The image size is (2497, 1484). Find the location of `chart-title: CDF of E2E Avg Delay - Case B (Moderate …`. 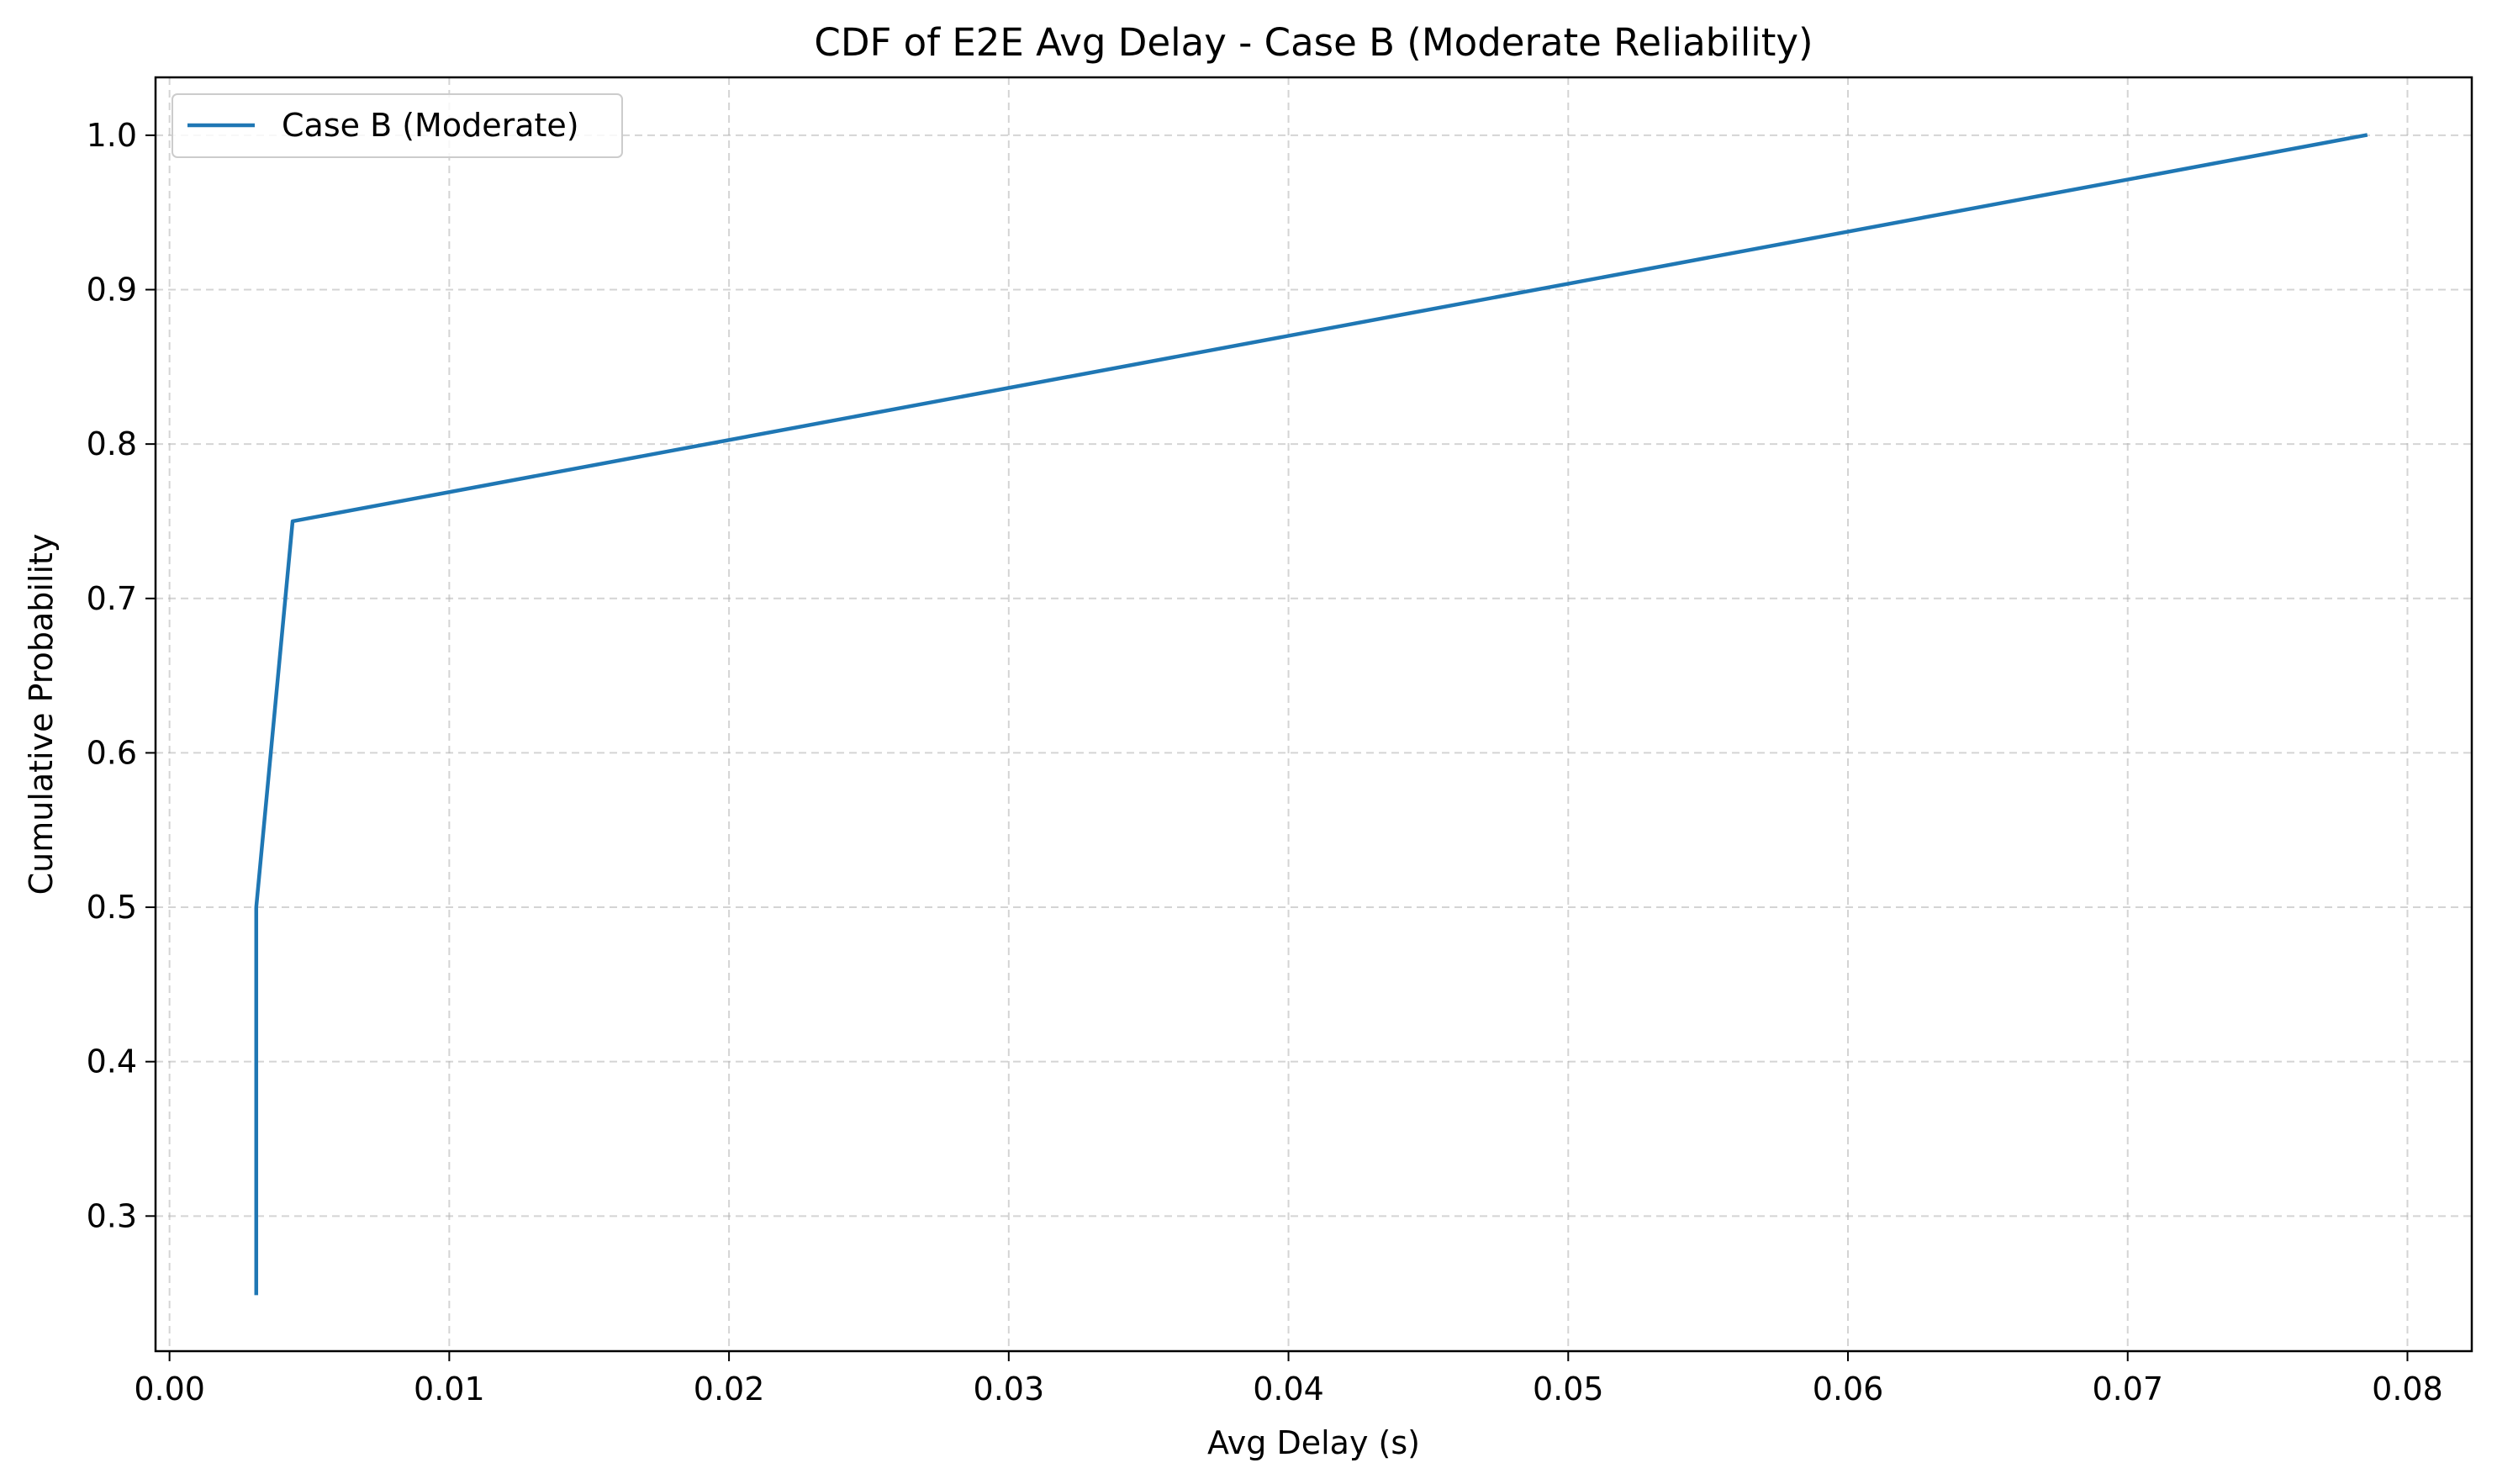

chart-title: CDF of E2E Avg Delay - Case B (Moderate … is located at coordinates (1313, 42).